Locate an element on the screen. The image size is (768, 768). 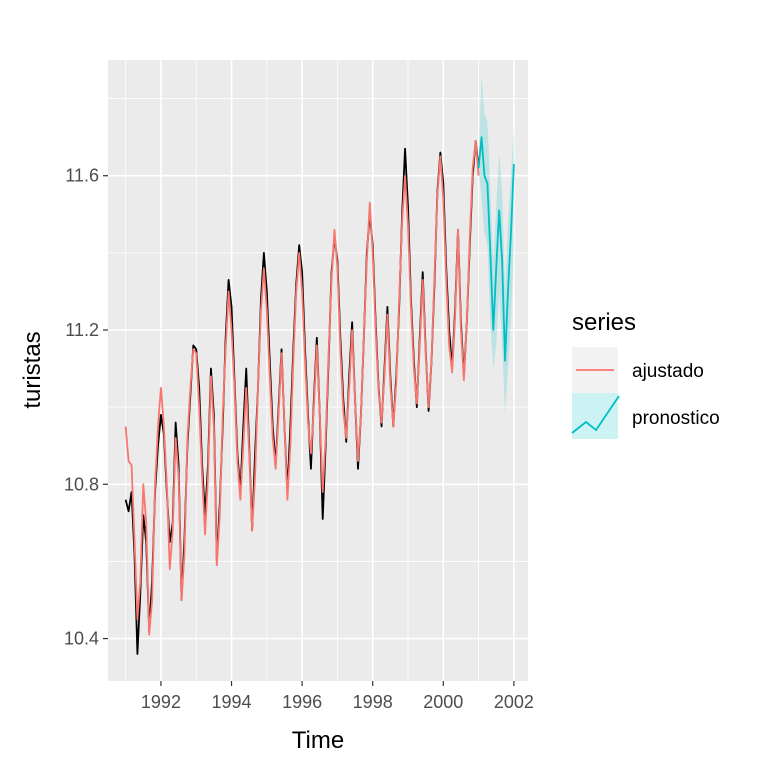
x-tick-label-1996: 1996 is located at coordinates (302, 702).